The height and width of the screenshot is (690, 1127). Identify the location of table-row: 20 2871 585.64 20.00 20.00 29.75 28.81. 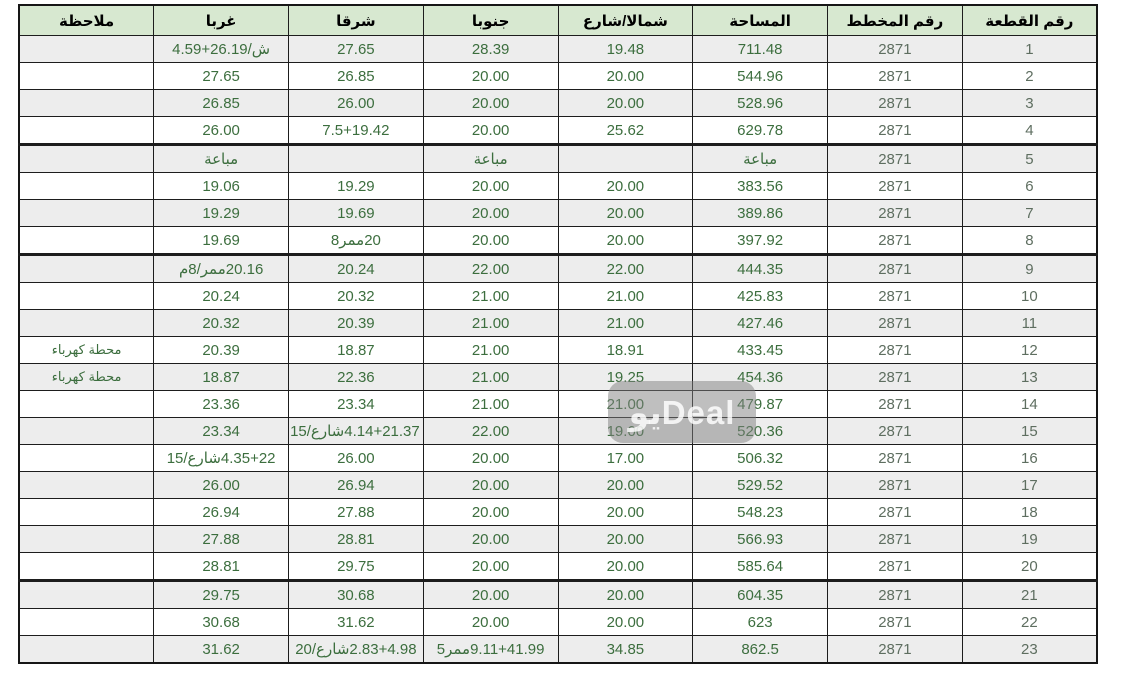
(558, 567).